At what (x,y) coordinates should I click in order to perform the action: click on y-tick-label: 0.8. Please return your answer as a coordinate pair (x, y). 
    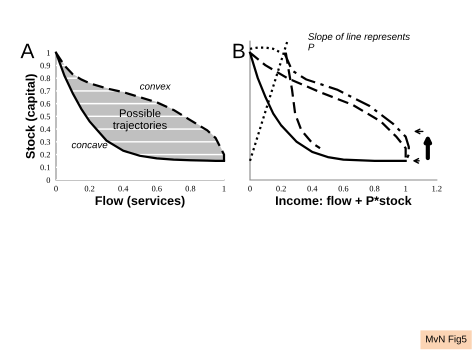
    Looking at the image, I should click on (45, 79).